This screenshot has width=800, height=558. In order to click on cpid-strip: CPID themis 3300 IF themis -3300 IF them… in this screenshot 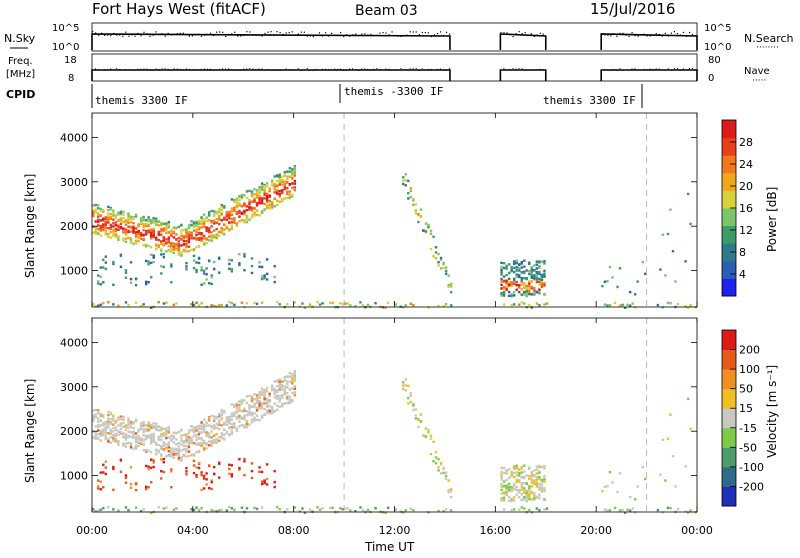, I will do `click(324, 96)`.